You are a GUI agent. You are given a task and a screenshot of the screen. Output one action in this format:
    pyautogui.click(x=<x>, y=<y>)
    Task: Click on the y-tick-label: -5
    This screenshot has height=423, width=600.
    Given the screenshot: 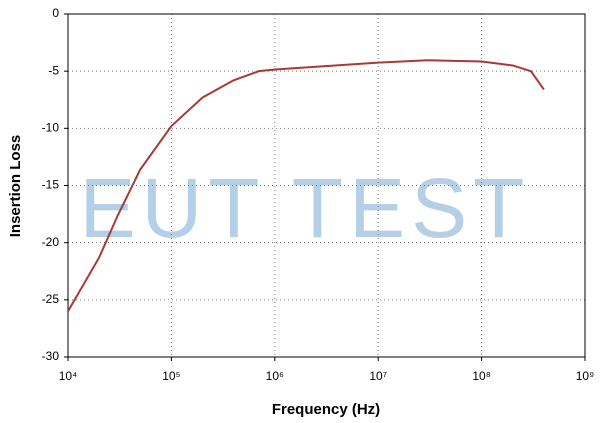 What is the action you would take?
    pyautogui.click(x=53, y=70)
    